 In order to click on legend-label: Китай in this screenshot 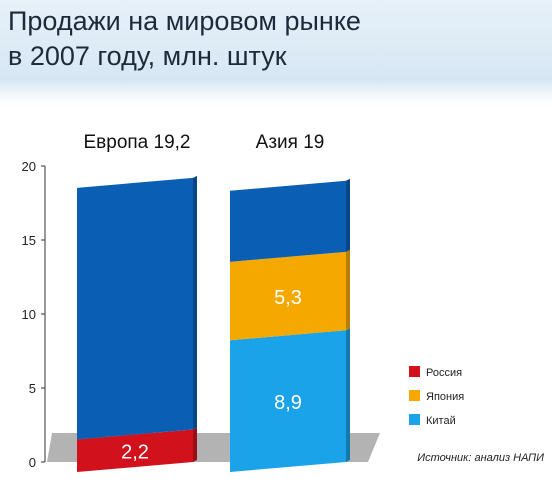, I will do `click(441, 421)`.